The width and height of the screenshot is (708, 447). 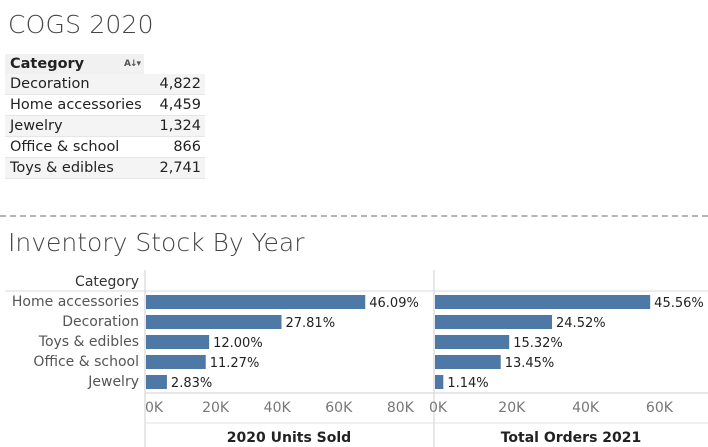 I want to click on table-row: Home accessories 4,459, so click(x=105, y=105).